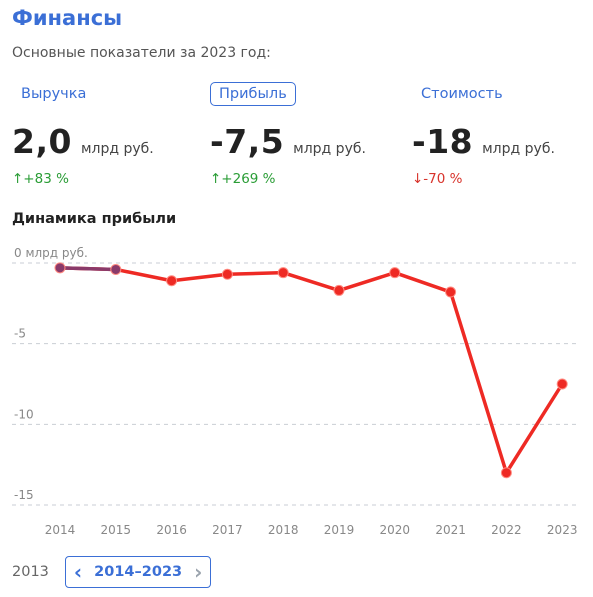  Describe the element at coordinates (283, 530) in the screenshot. I see `x-tick-label: 2018` at that location.